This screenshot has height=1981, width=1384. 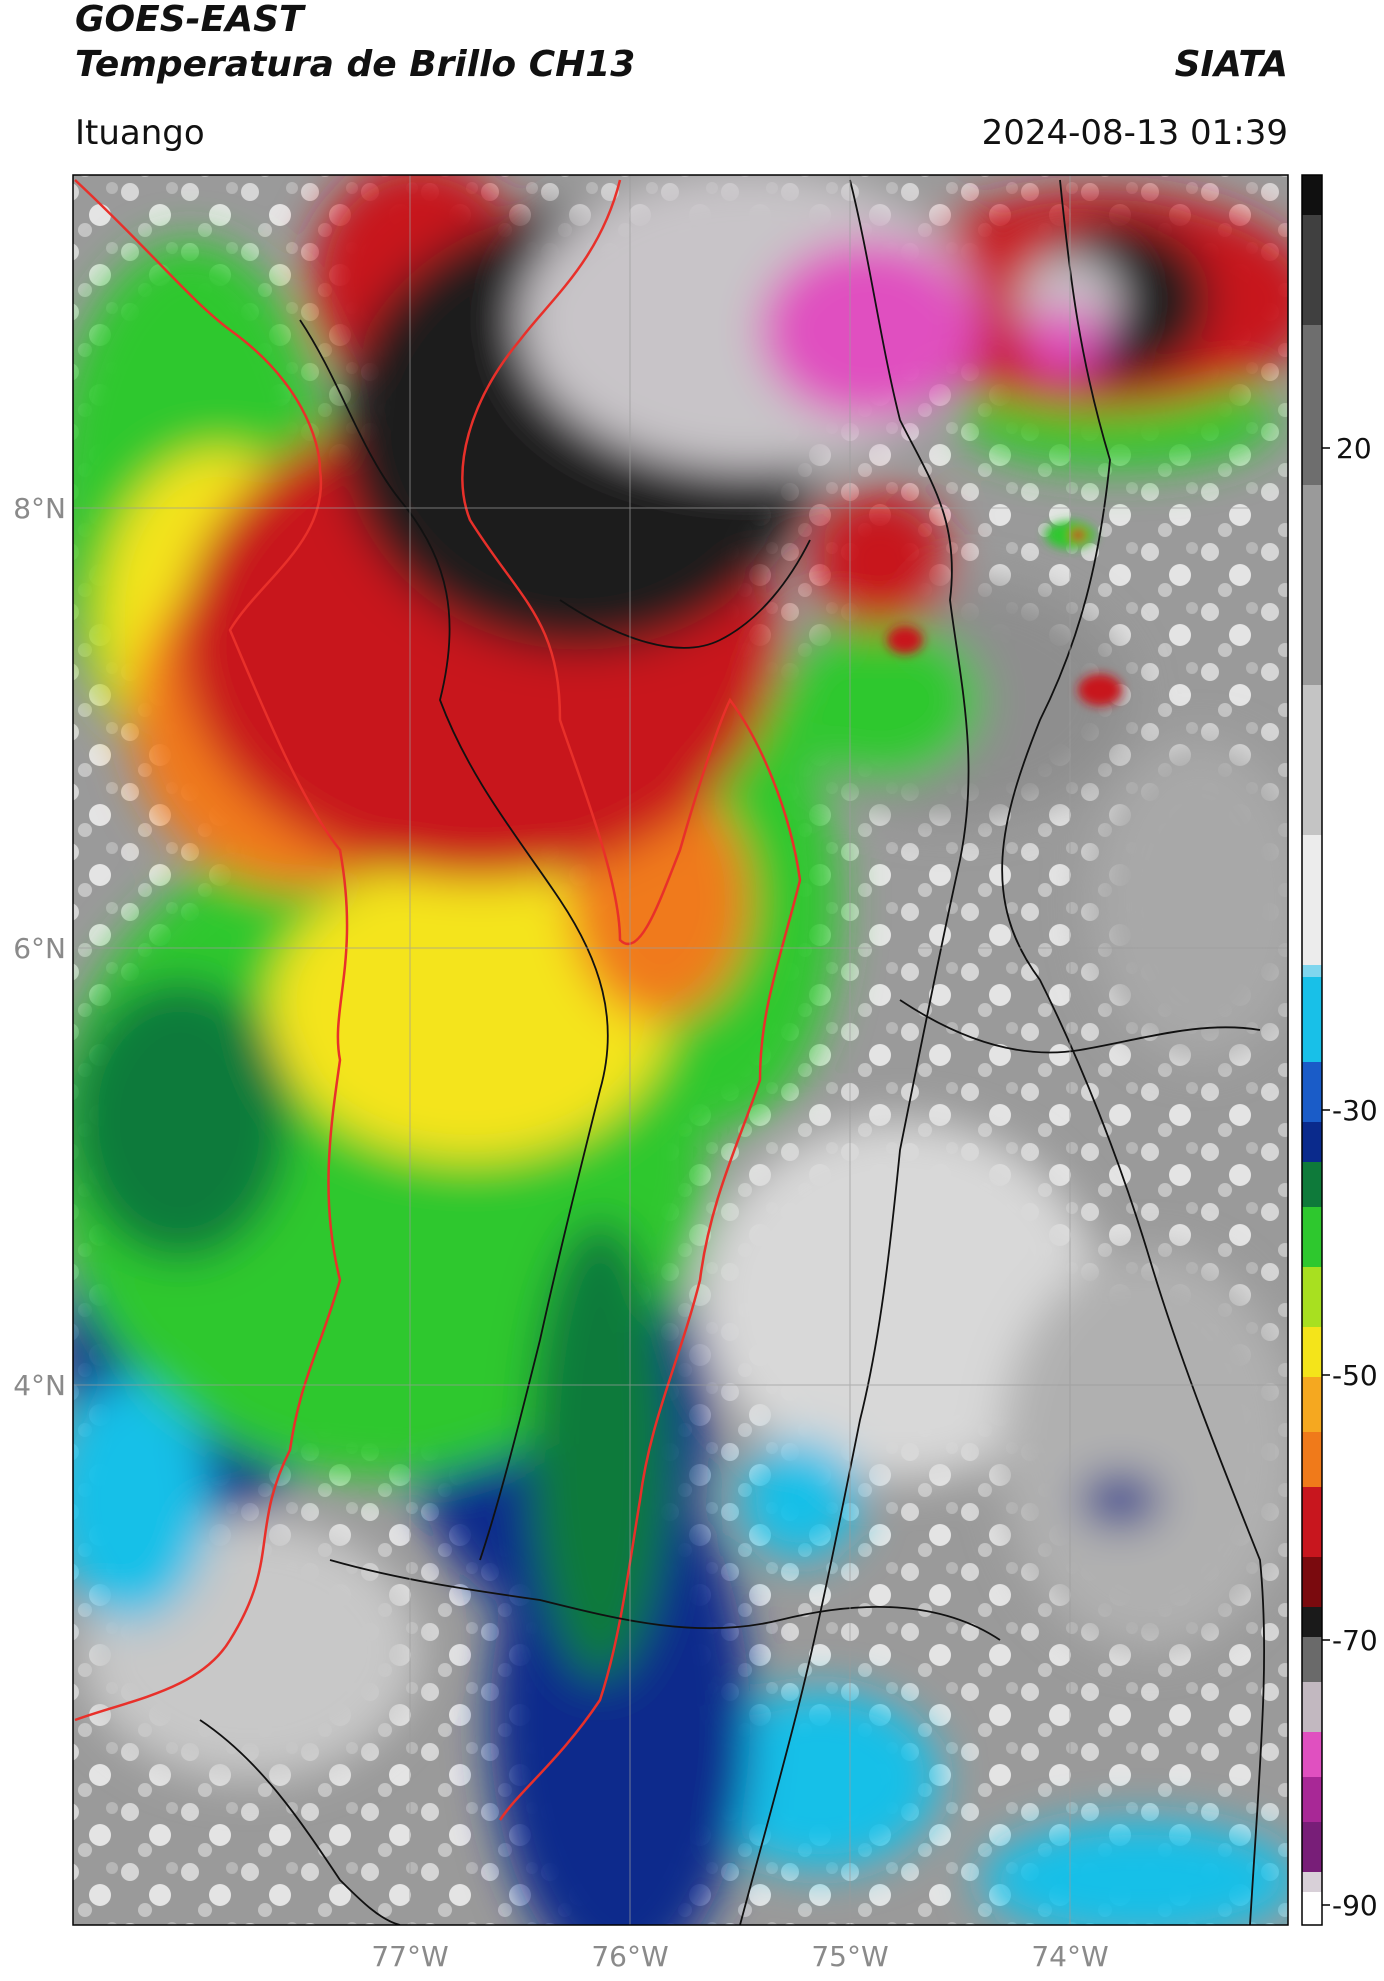 I want to click on colorbar-ticks, so click(x=1326, y=1176).